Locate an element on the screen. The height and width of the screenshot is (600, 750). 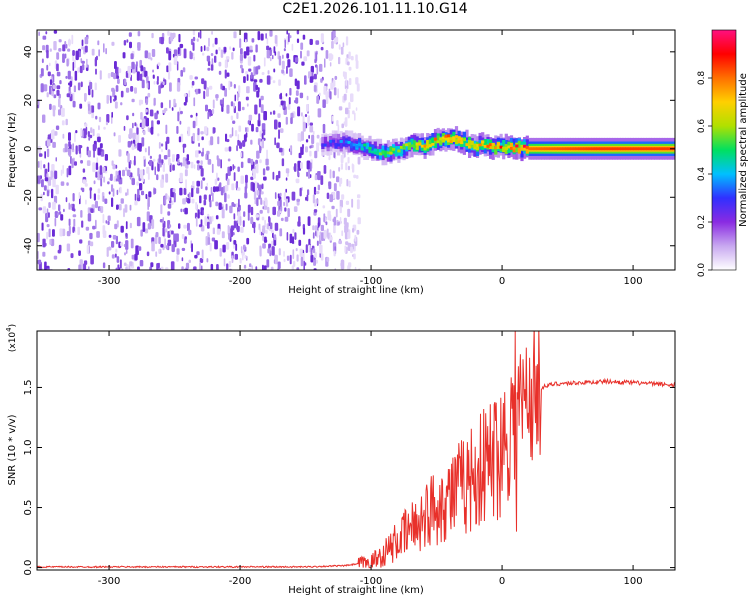
y-tick-label: 0 is located at coordinates (28, 149).